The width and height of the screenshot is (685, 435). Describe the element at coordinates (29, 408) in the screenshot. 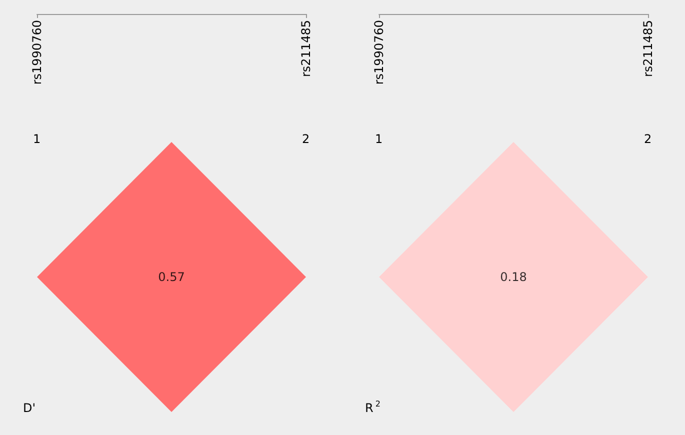

I see `text: D'` at that location.